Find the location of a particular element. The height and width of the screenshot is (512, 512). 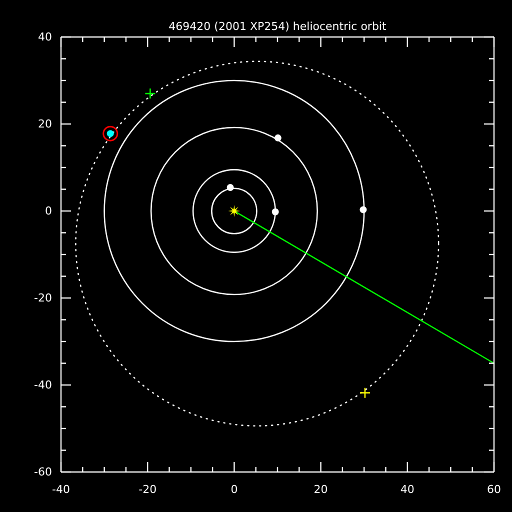

y-tick-label: 0 is located at coordinates (48, 211).